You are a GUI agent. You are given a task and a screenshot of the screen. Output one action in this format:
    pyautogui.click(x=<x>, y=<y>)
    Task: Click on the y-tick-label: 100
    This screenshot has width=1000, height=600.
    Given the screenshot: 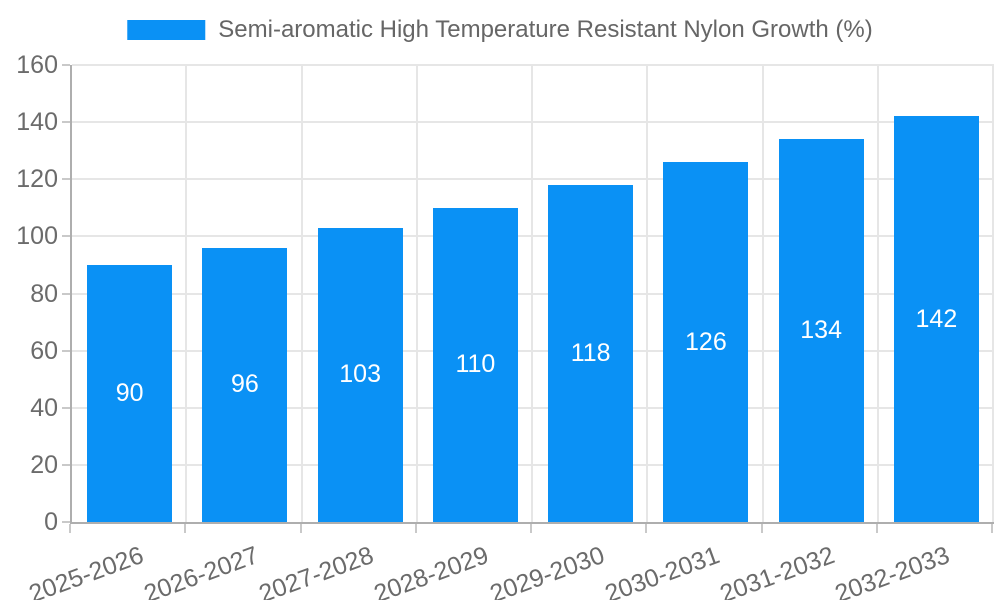 What is the action you would take?
    pyautogui.click(x=37, y=236)
    